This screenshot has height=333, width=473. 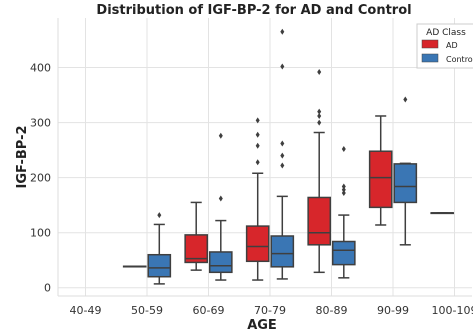 What do you see at coordinates (47, 288) in the screenshot?
I see `y-tick-label: 0` at bounding box center [47, 288].